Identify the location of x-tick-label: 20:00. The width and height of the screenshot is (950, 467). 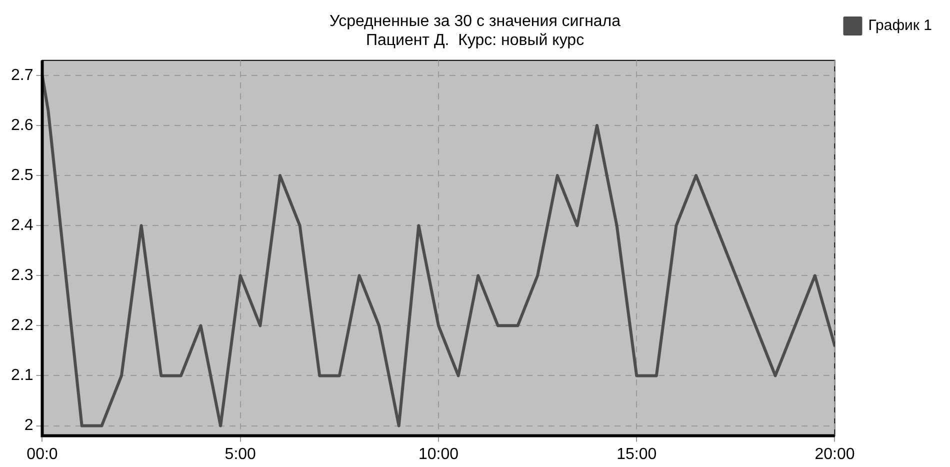
(834, 454).